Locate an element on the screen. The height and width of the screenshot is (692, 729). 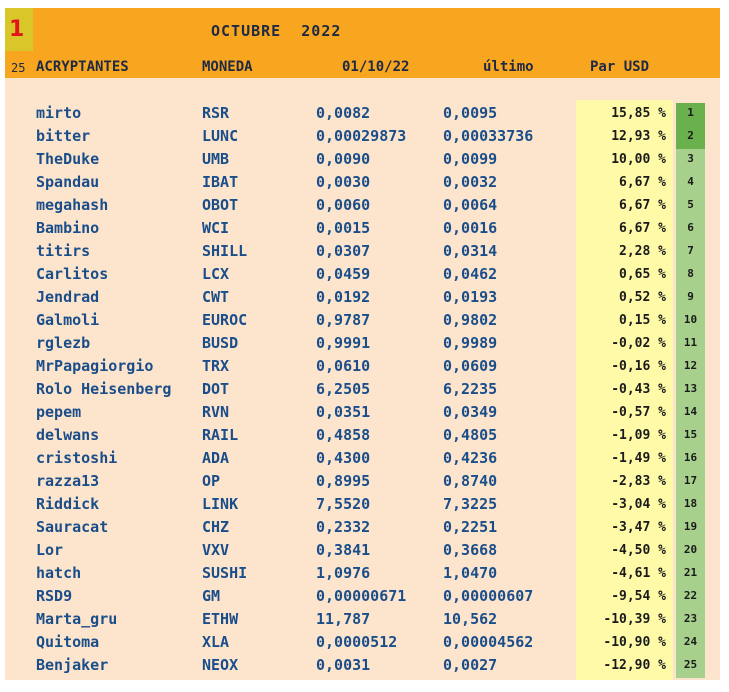
participant-name: pepem is located at coordinates (59, 412).